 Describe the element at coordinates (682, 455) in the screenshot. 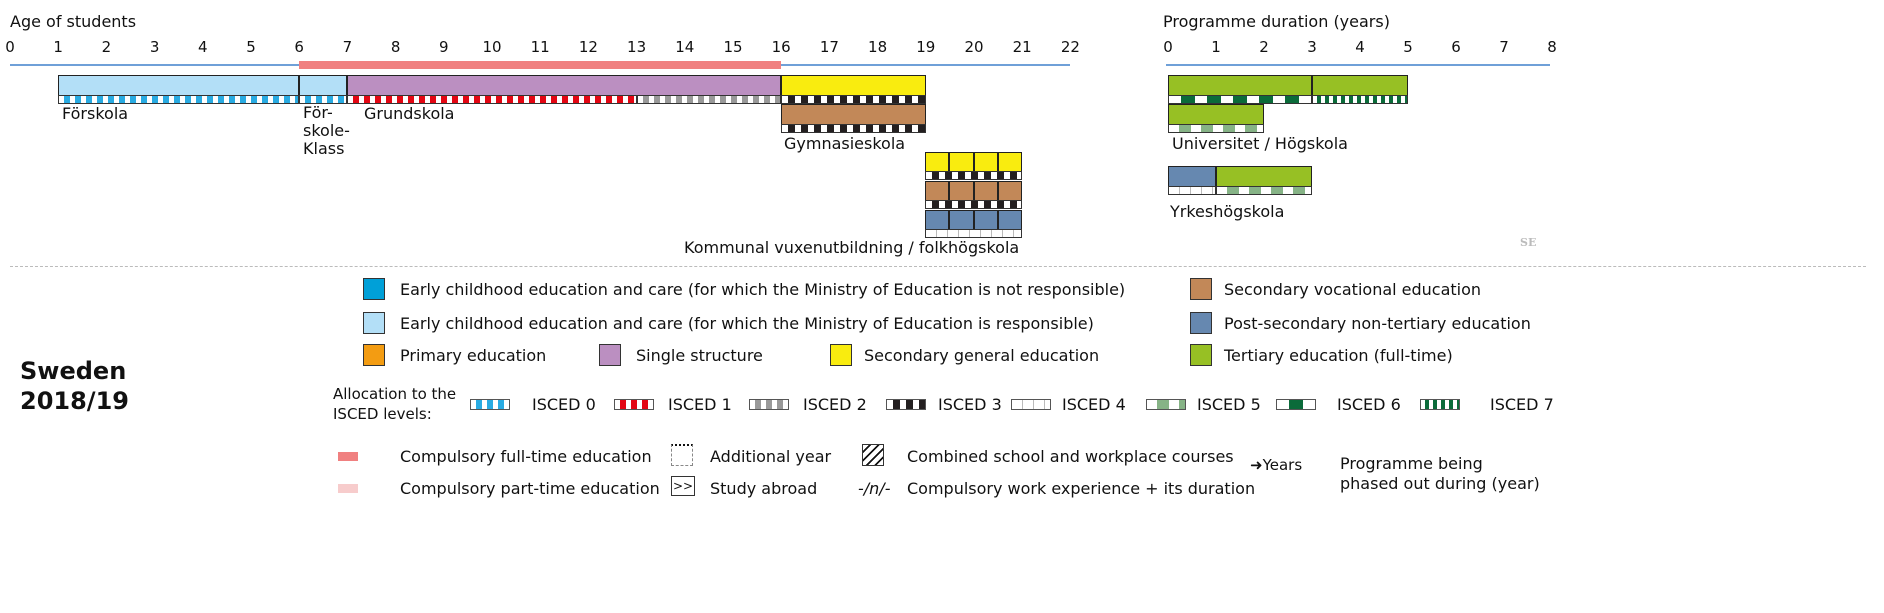

I see `additional-year-icon` at that location.